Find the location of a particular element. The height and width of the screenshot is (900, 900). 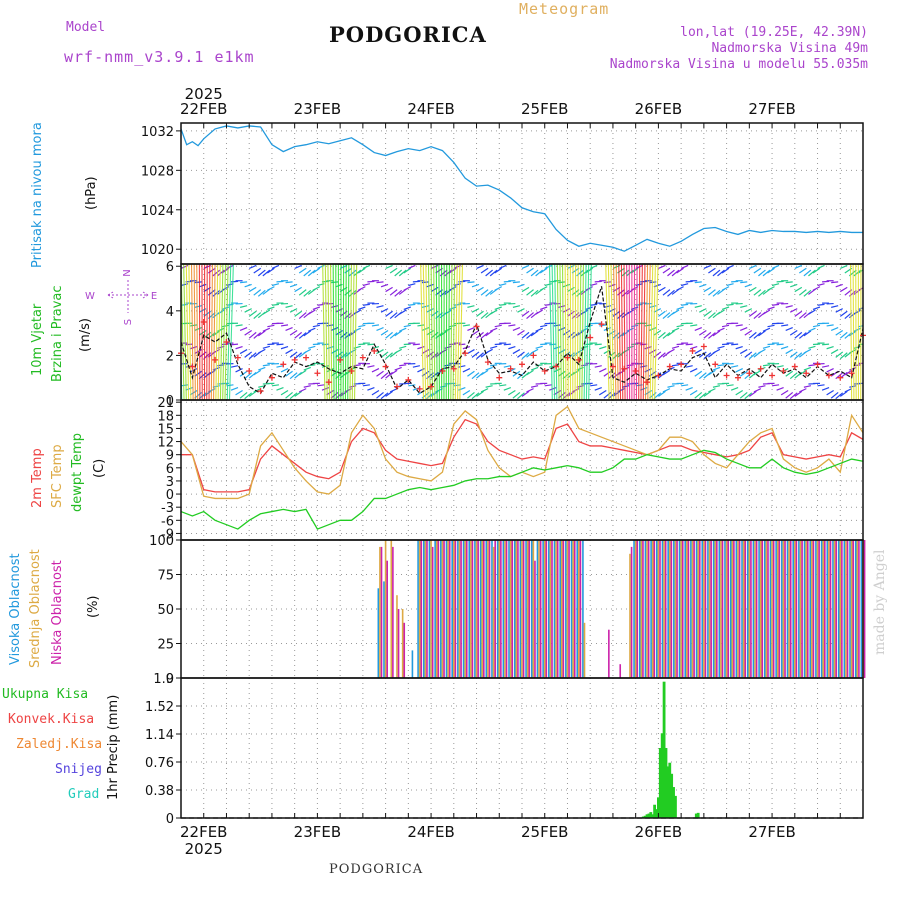

temp-y-tick-label: 15 is located at coordinates (165, 429).